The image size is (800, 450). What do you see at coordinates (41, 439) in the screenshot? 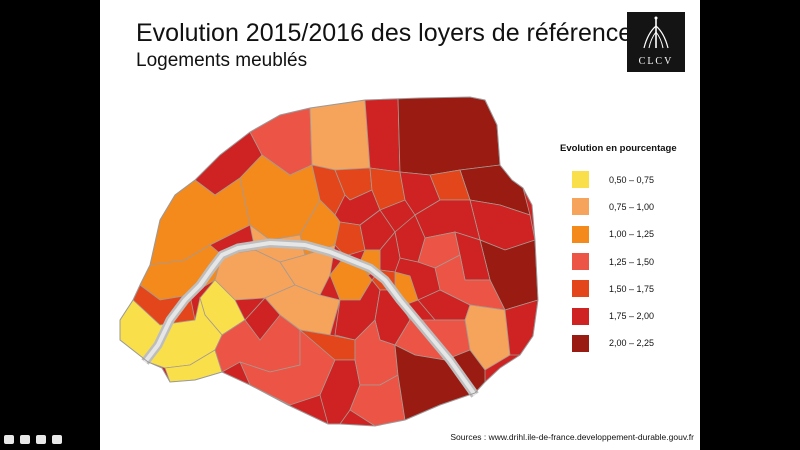
I see `slides-icon` at bounding box center [41, 439].